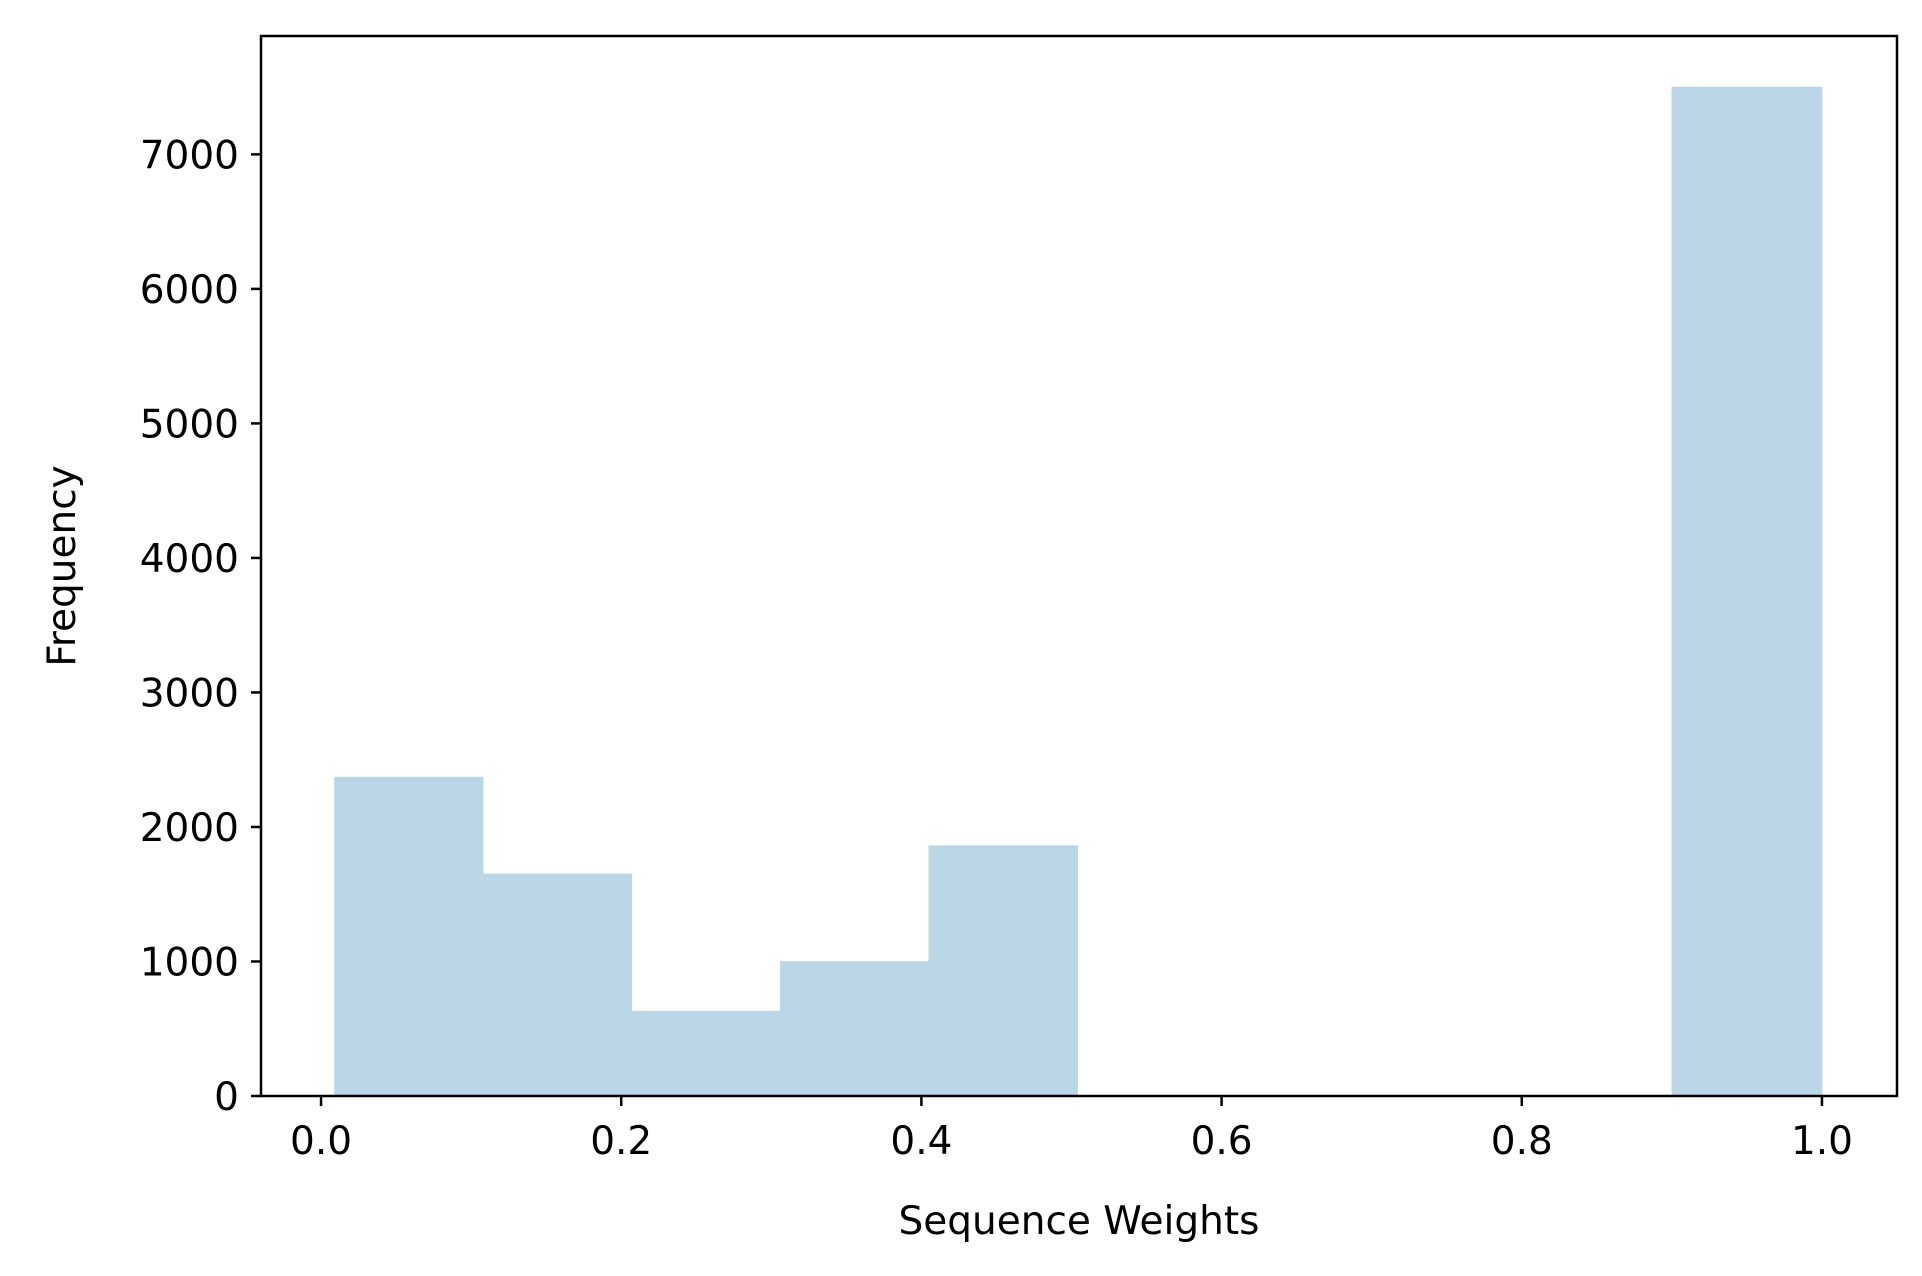 This screenshot has height=1276, width=1922. I want to click on y-tick-label: 3000, so click(189, 693).